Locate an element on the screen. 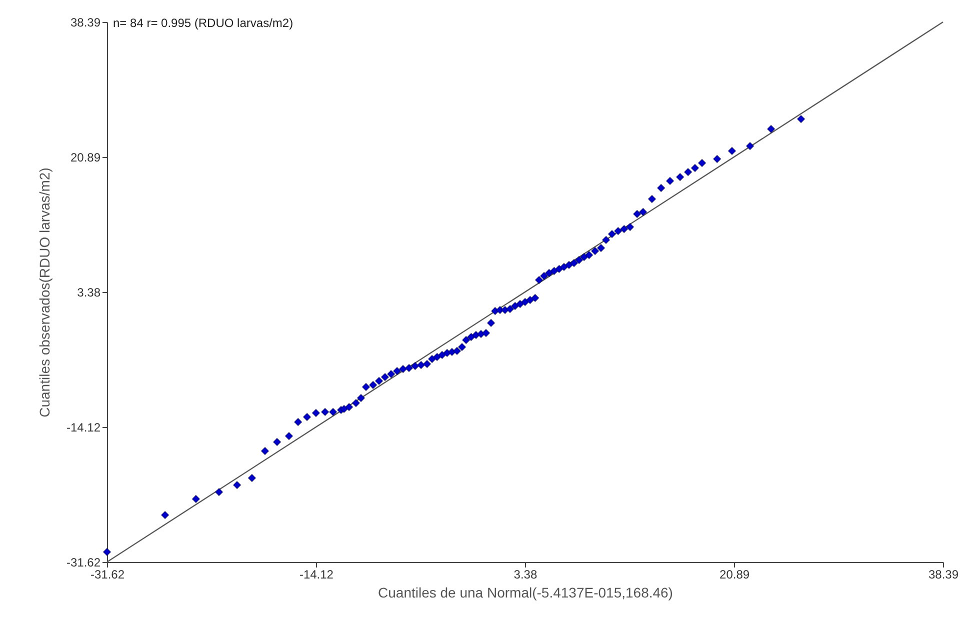 This screenshot has width=969, height=619. y-tick-label: 20.89 is located at coordinates (85, 157).